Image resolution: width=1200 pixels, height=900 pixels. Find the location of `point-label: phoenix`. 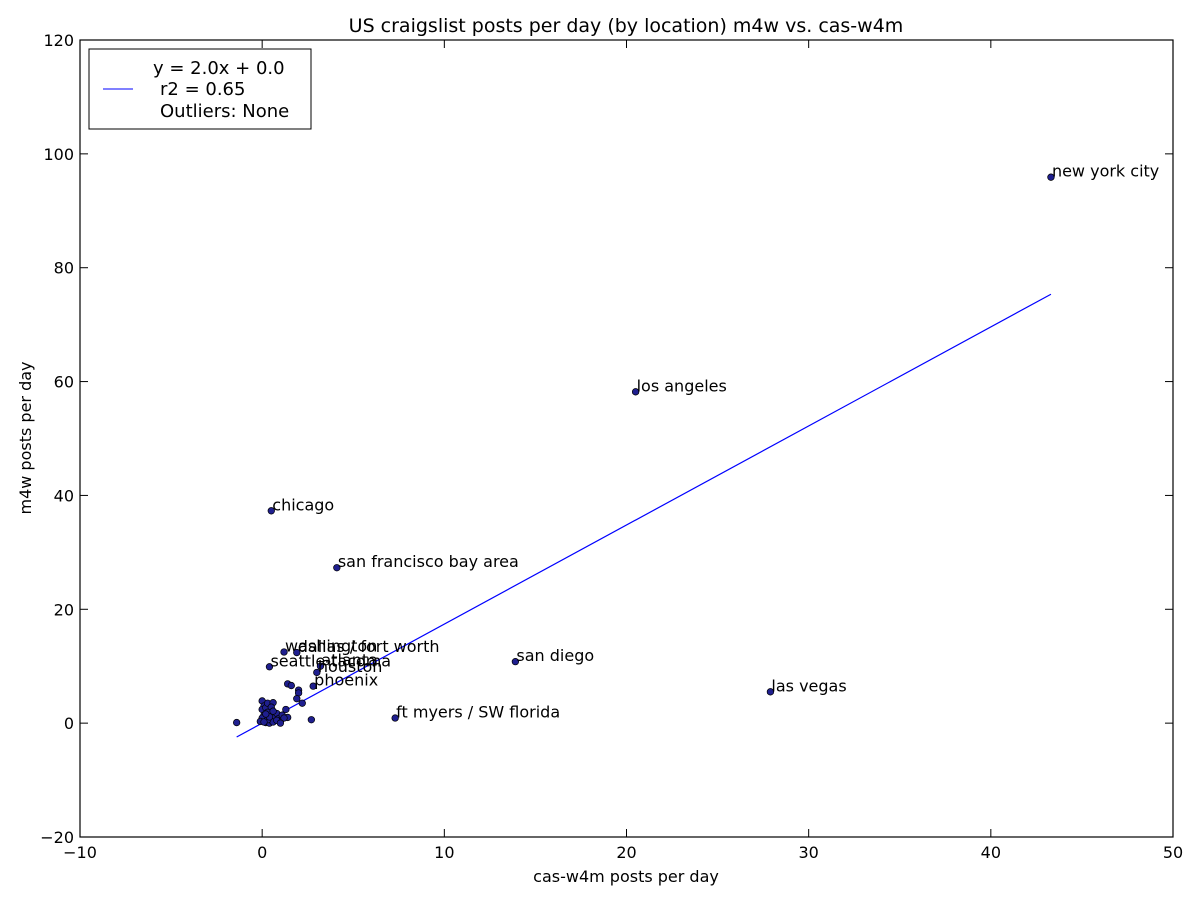

point-label: phoenix is located at coordinates (346, 680).